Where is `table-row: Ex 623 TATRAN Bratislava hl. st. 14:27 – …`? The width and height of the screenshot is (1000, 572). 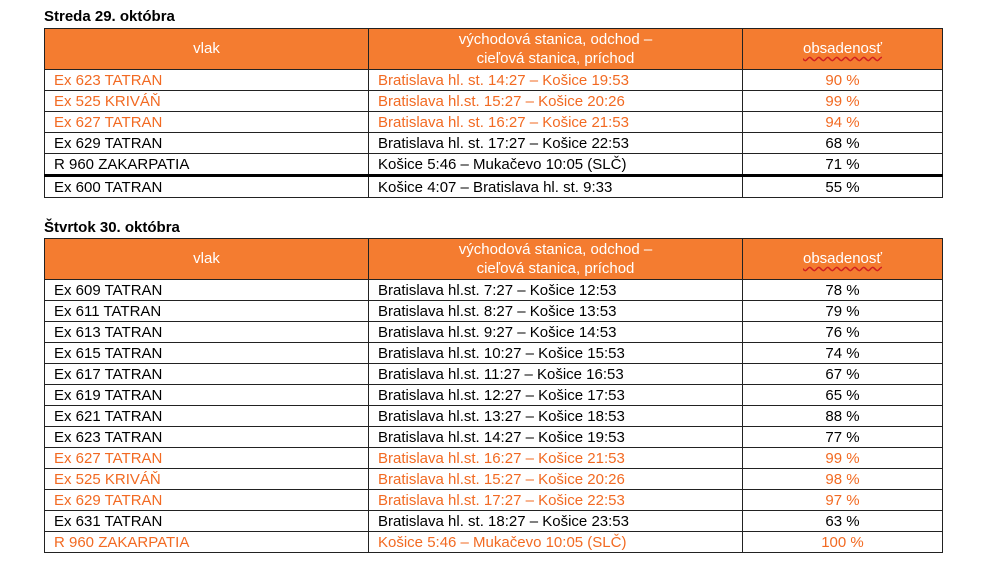
table-row: Ex 623 TATRAN Bratislava hl. st. 14:27 – … is located at coordinates (493, 80).